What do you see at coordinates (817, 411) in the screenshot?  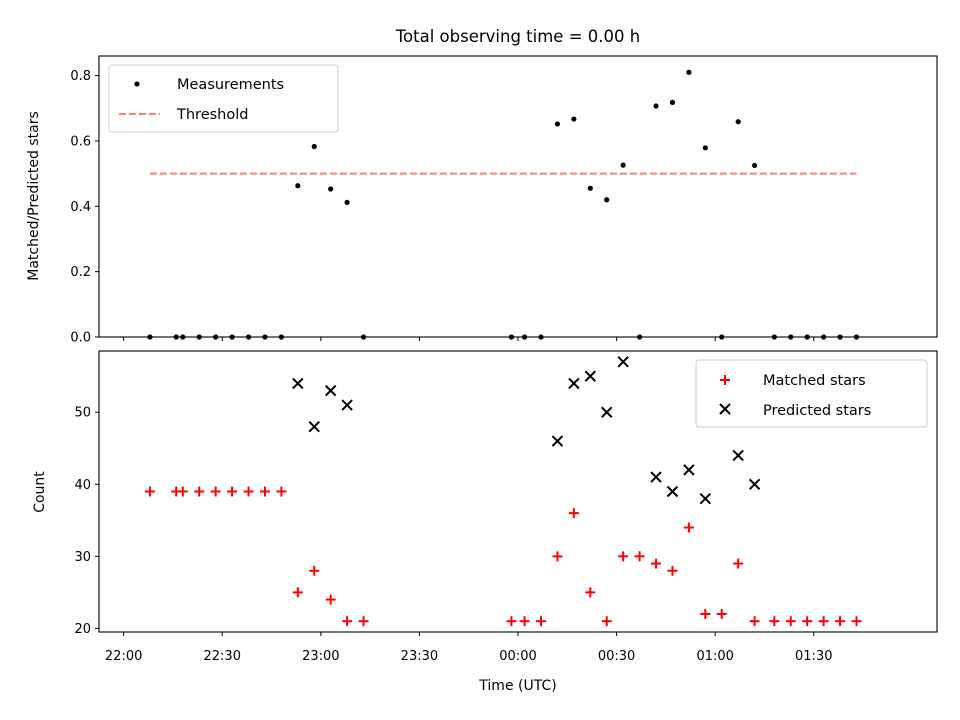 I see `legend-predicted-label: Predicted stars` at bounding box center [817, 411].